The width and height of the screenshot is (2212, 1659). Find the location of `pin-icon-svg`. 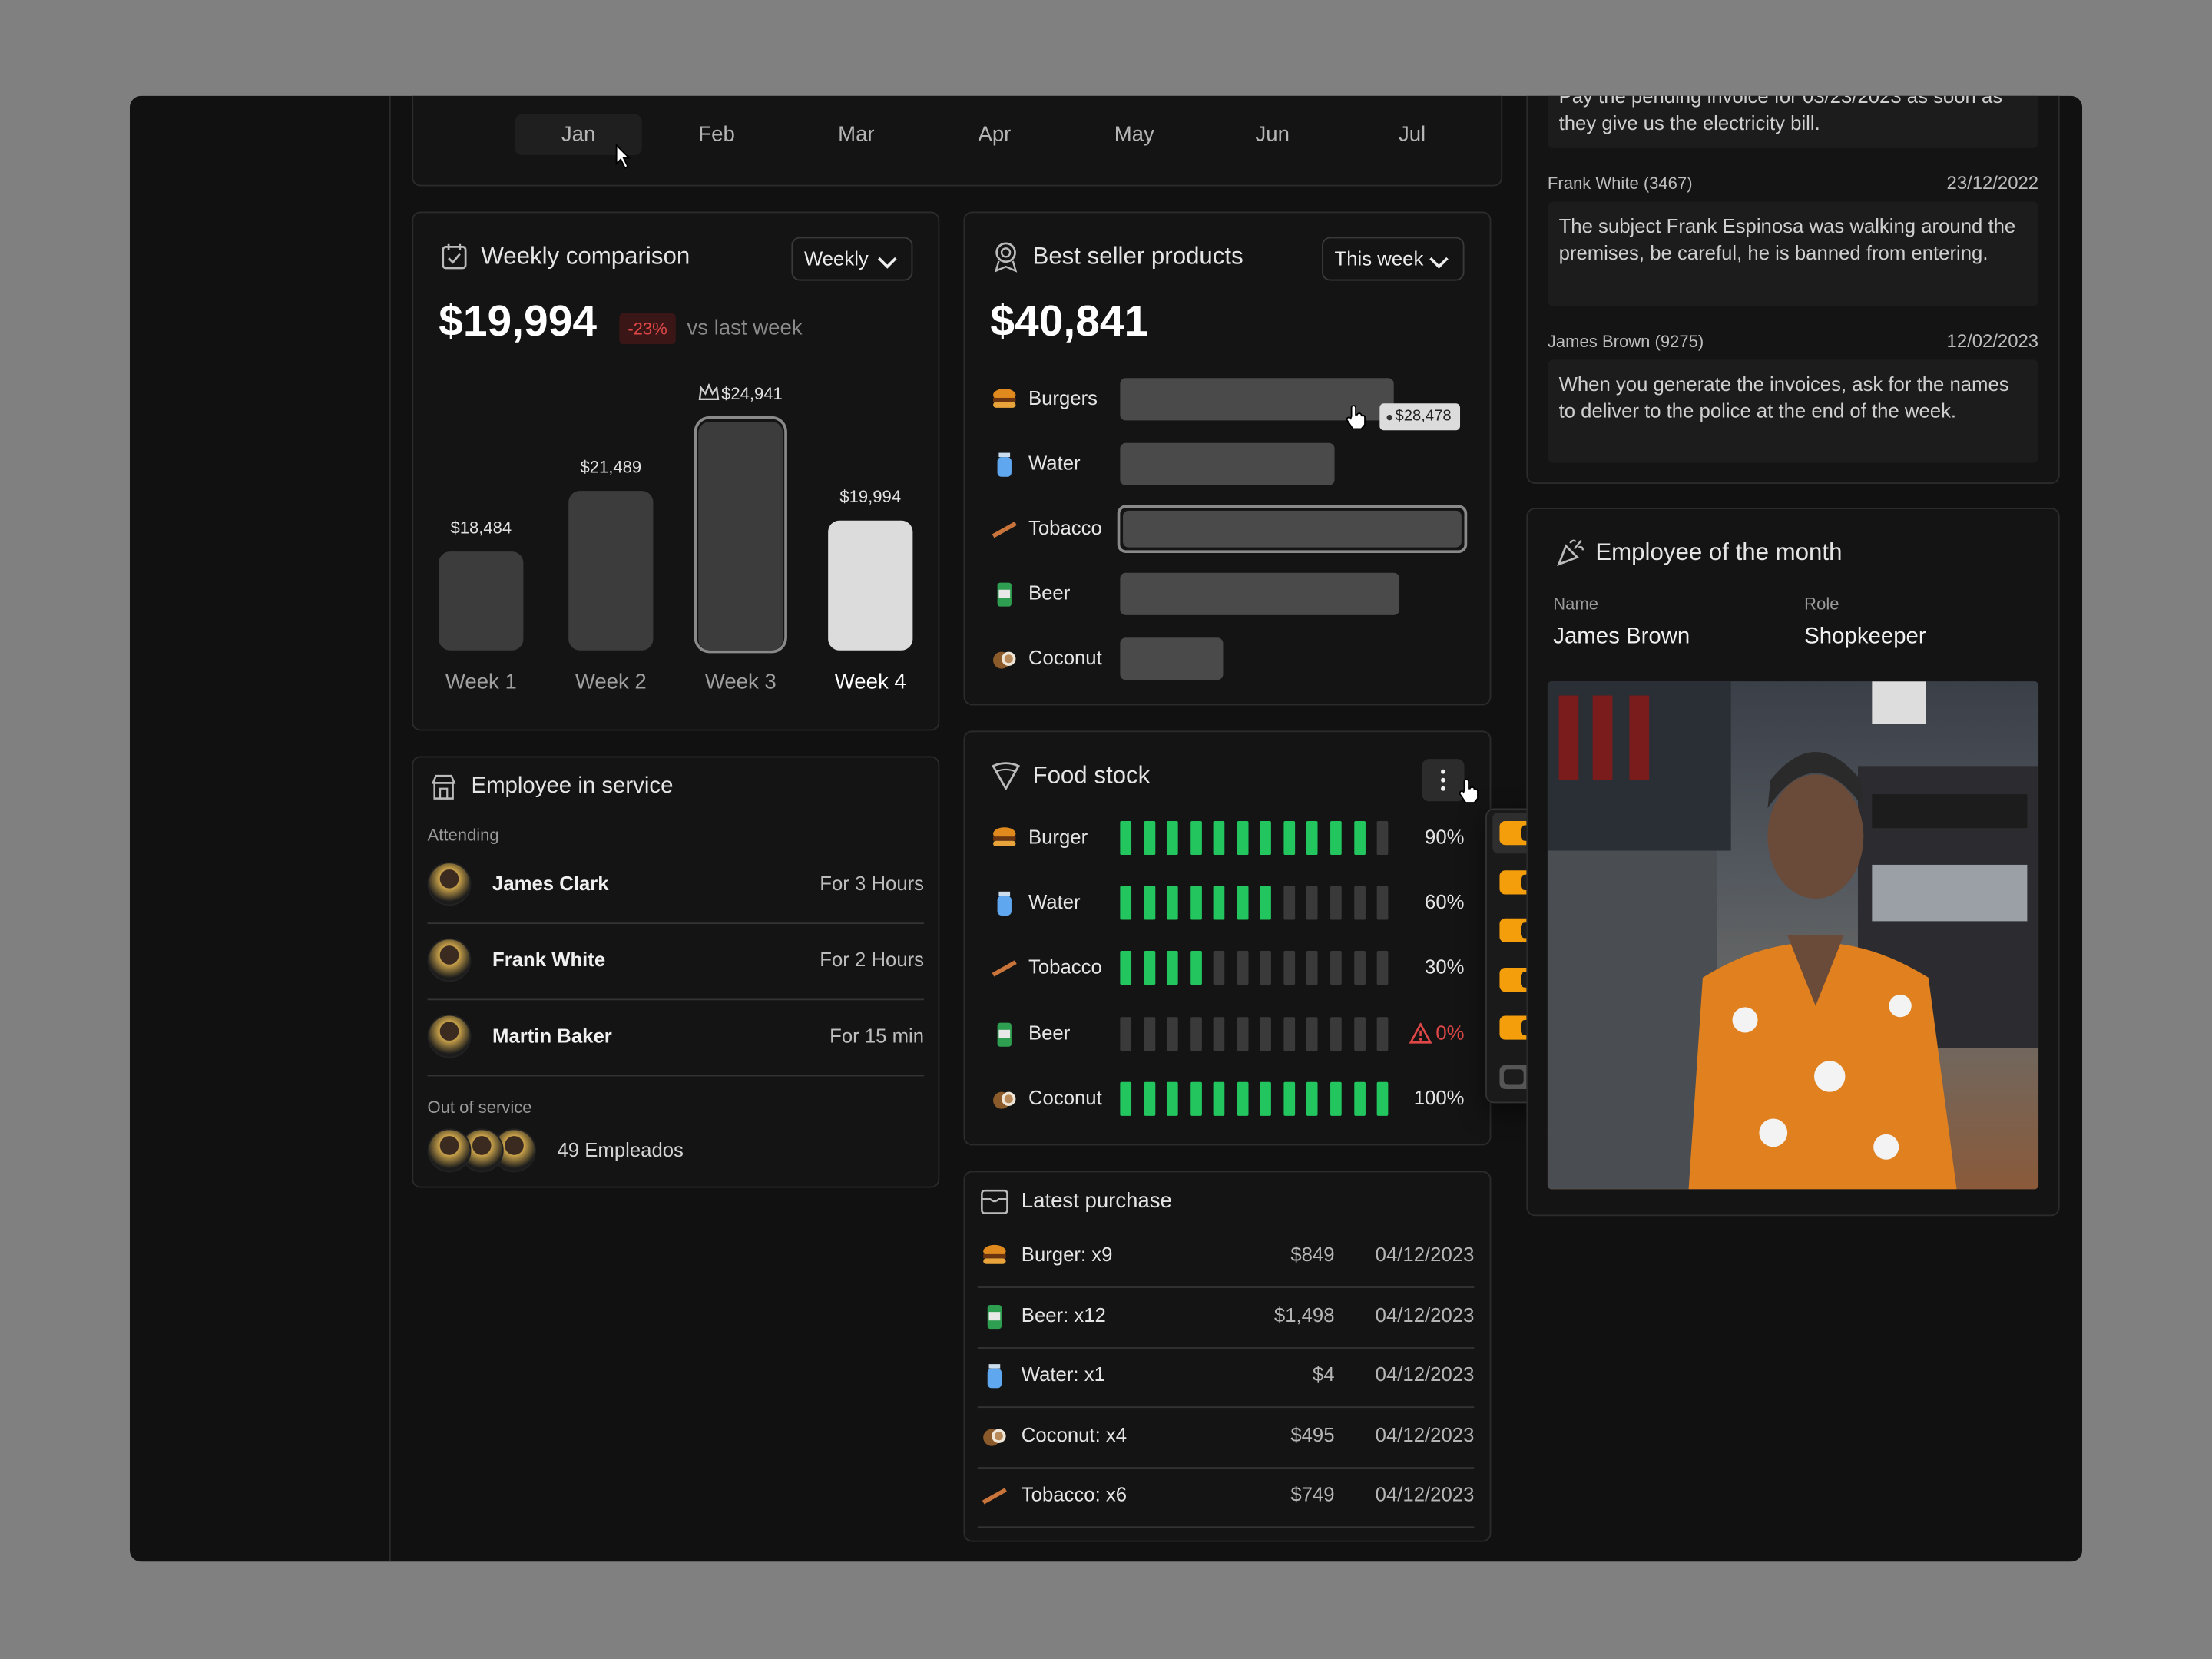

pin-icon-svg is located at coordinates (1006, 257).